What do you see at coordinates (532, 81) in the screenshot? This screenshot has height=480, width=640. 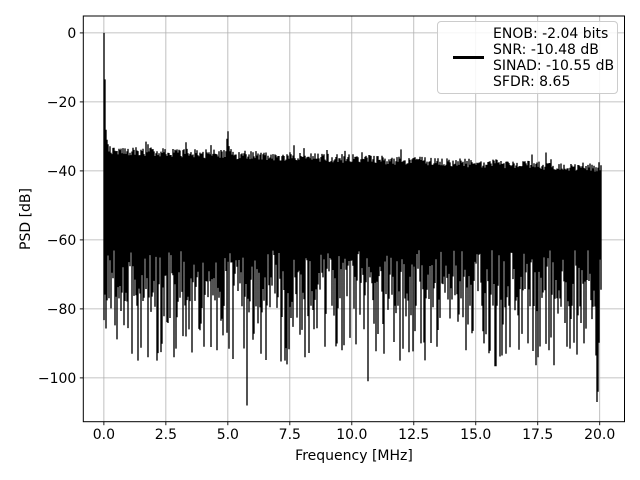 I see `legend-entry-sfdr: SFDR: 8.65` at bounding box center [532, 81].